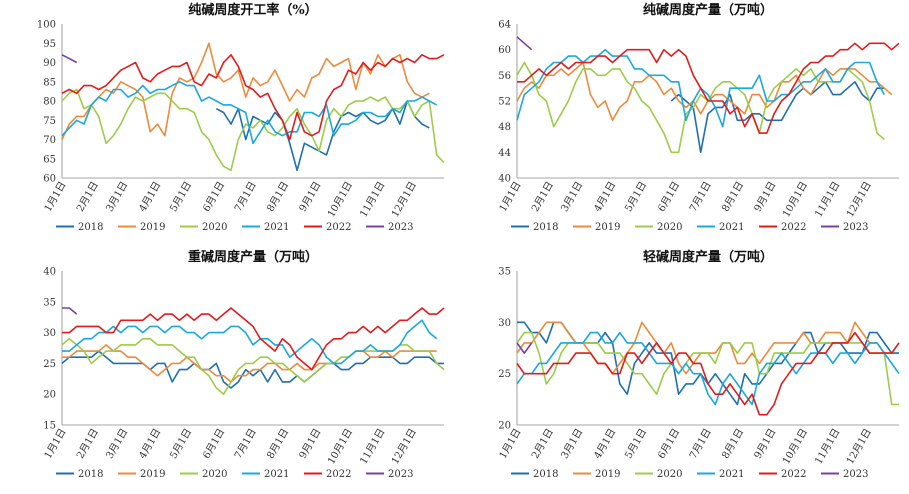  Describe the element at coordinates (49, 63) in the screenshot. I see `y-tick-label: 90` at that location.